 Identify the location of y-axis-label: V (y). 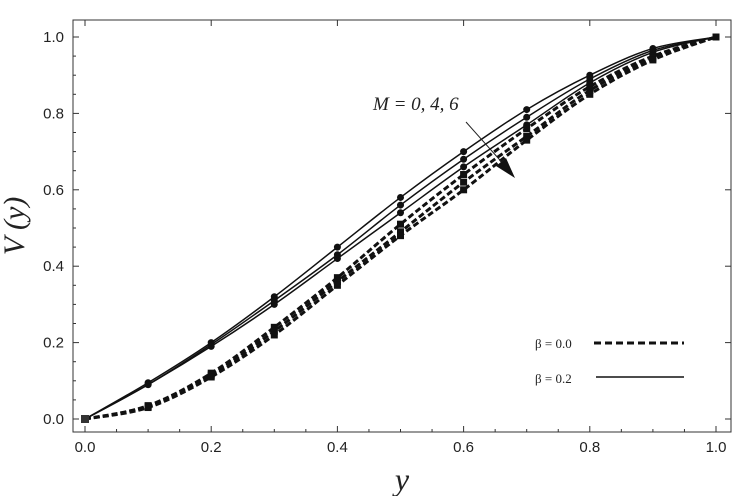
(15, 226).